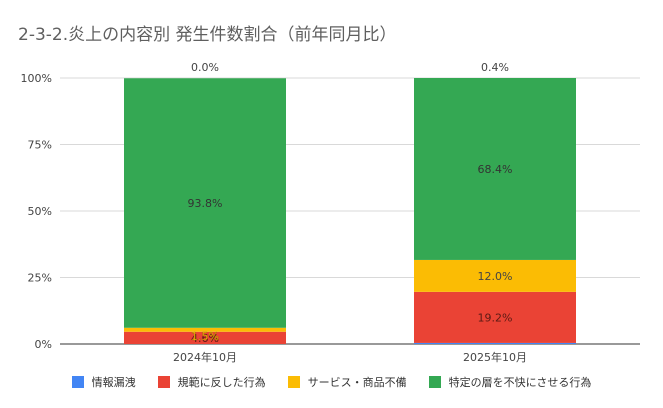 The width and height of the screenshot is (663, 408). I want to click on data-label: 12.0%, so click(495, 276).